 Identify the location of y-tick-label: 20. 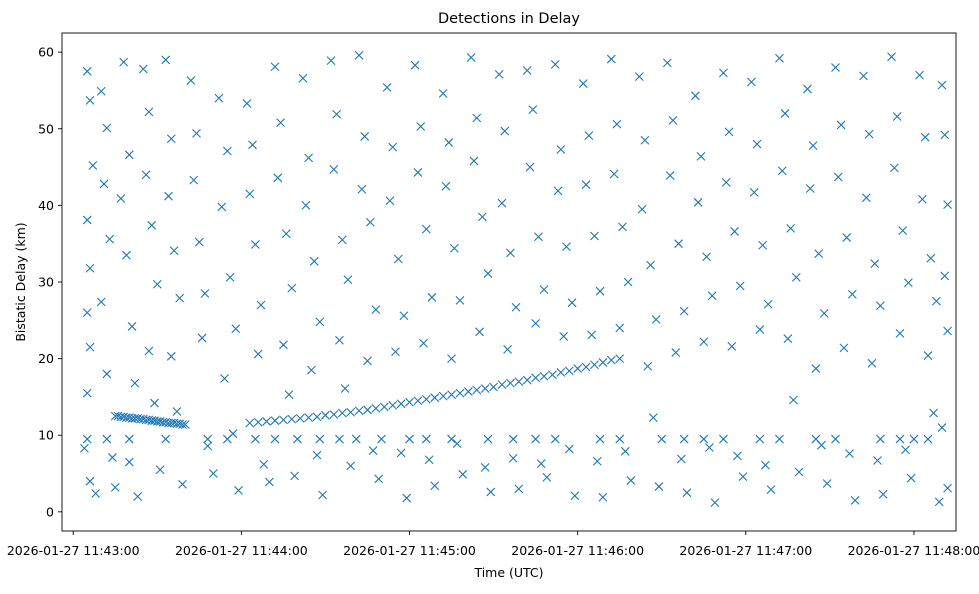
(46, 358).